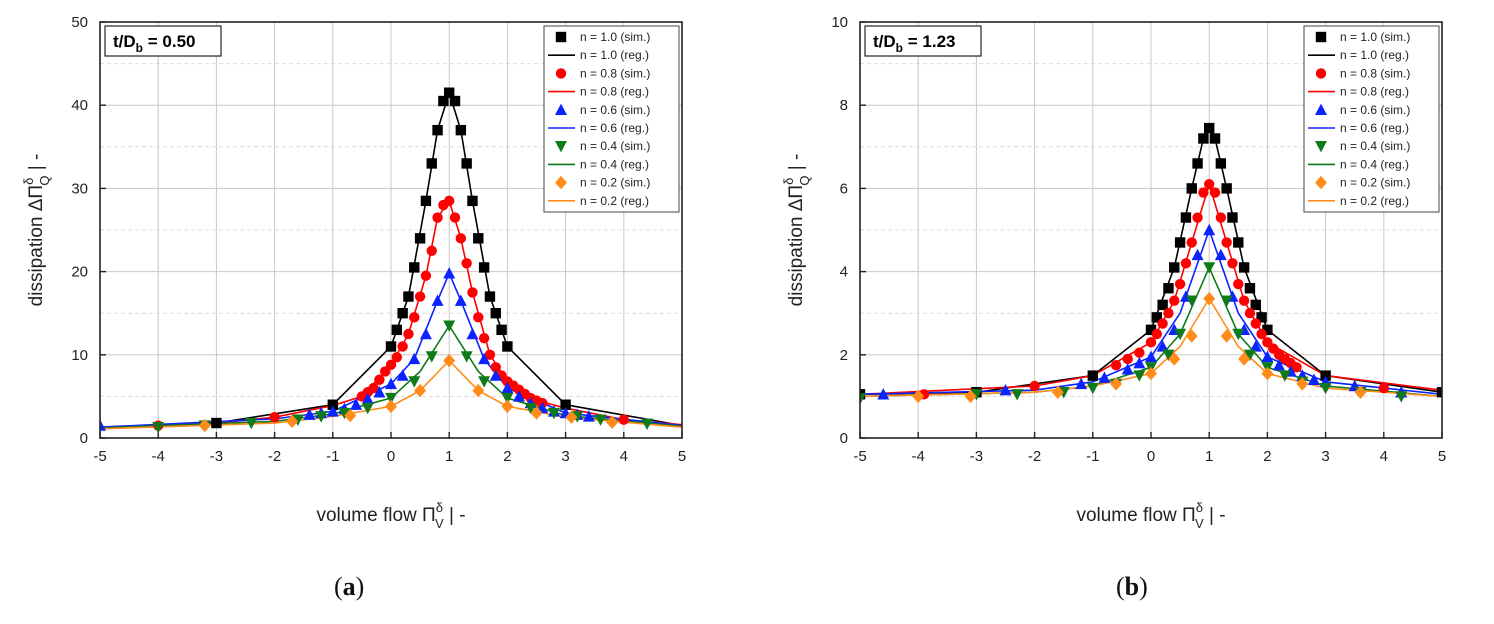 Image resolution: width=1494 pixels, height=624 pixels. Describe the element at coordinates (859, 456) in the screenshot. I see `x-tick-label: -5` at that location.